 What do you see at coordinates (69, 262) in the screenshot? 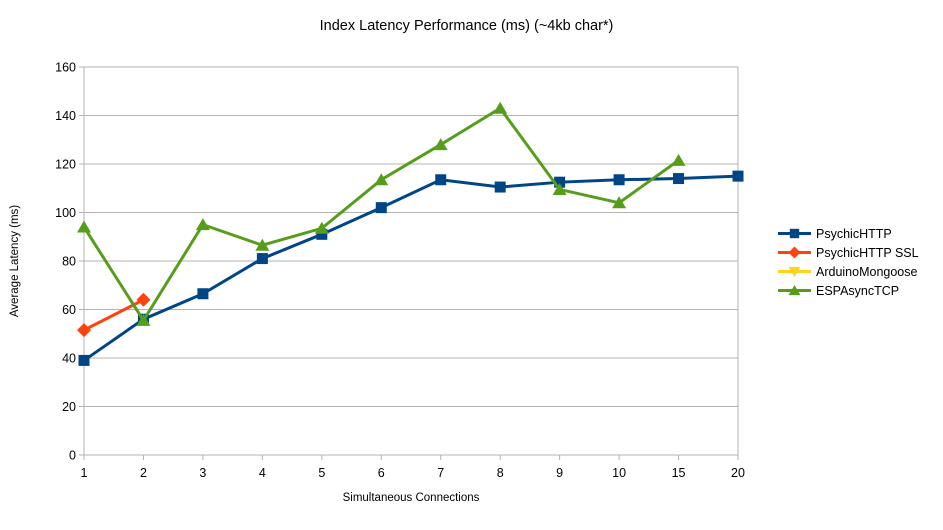
I see `y-tick-label: 80` at bounding box center [69, 262].